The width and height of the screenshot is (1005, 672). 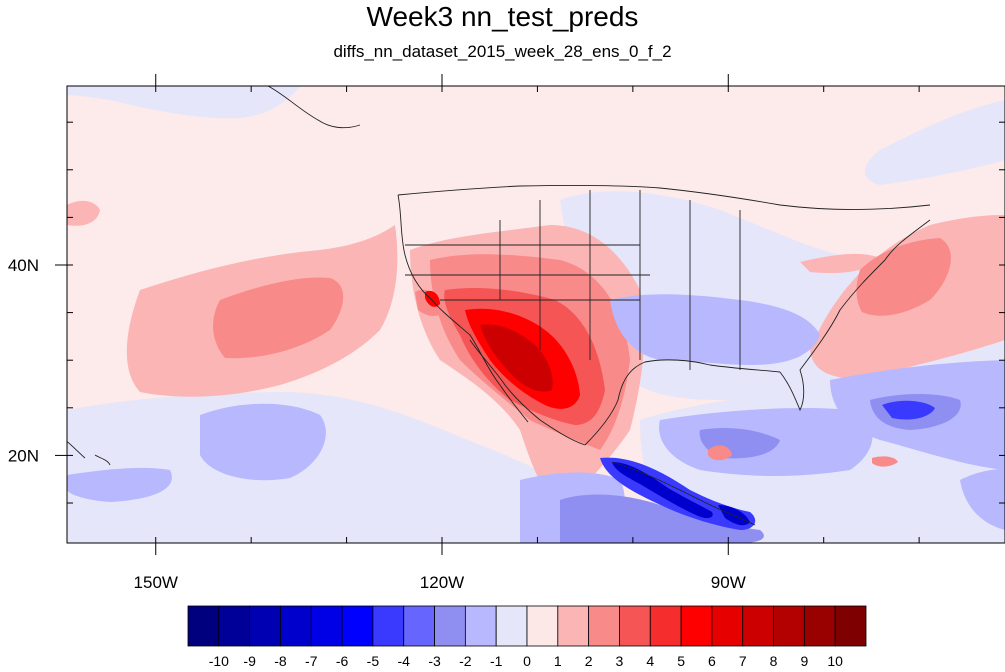 What do you see at coordinates (23, 265) in the screenshot?
I see `lat-tick-label: 40N` at bounding box center [23, 265].